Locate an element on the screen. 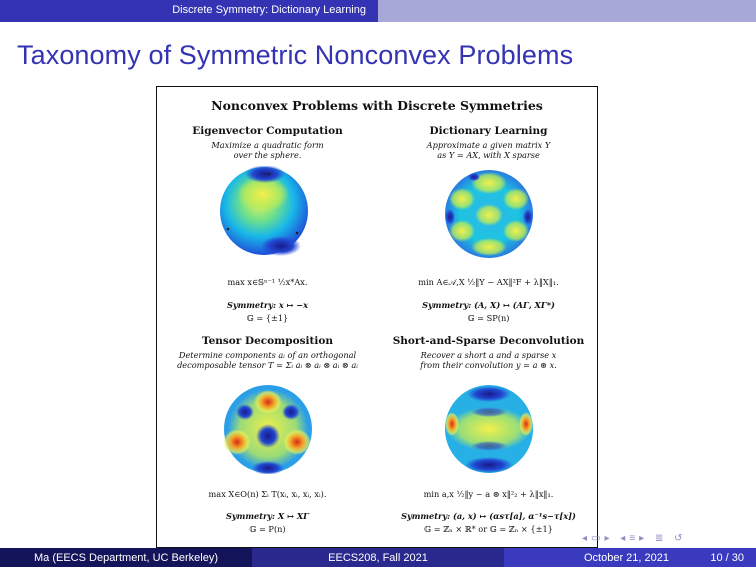  cell-description-line1: Maximize a quadratic form is located at coordinates (267, 145).